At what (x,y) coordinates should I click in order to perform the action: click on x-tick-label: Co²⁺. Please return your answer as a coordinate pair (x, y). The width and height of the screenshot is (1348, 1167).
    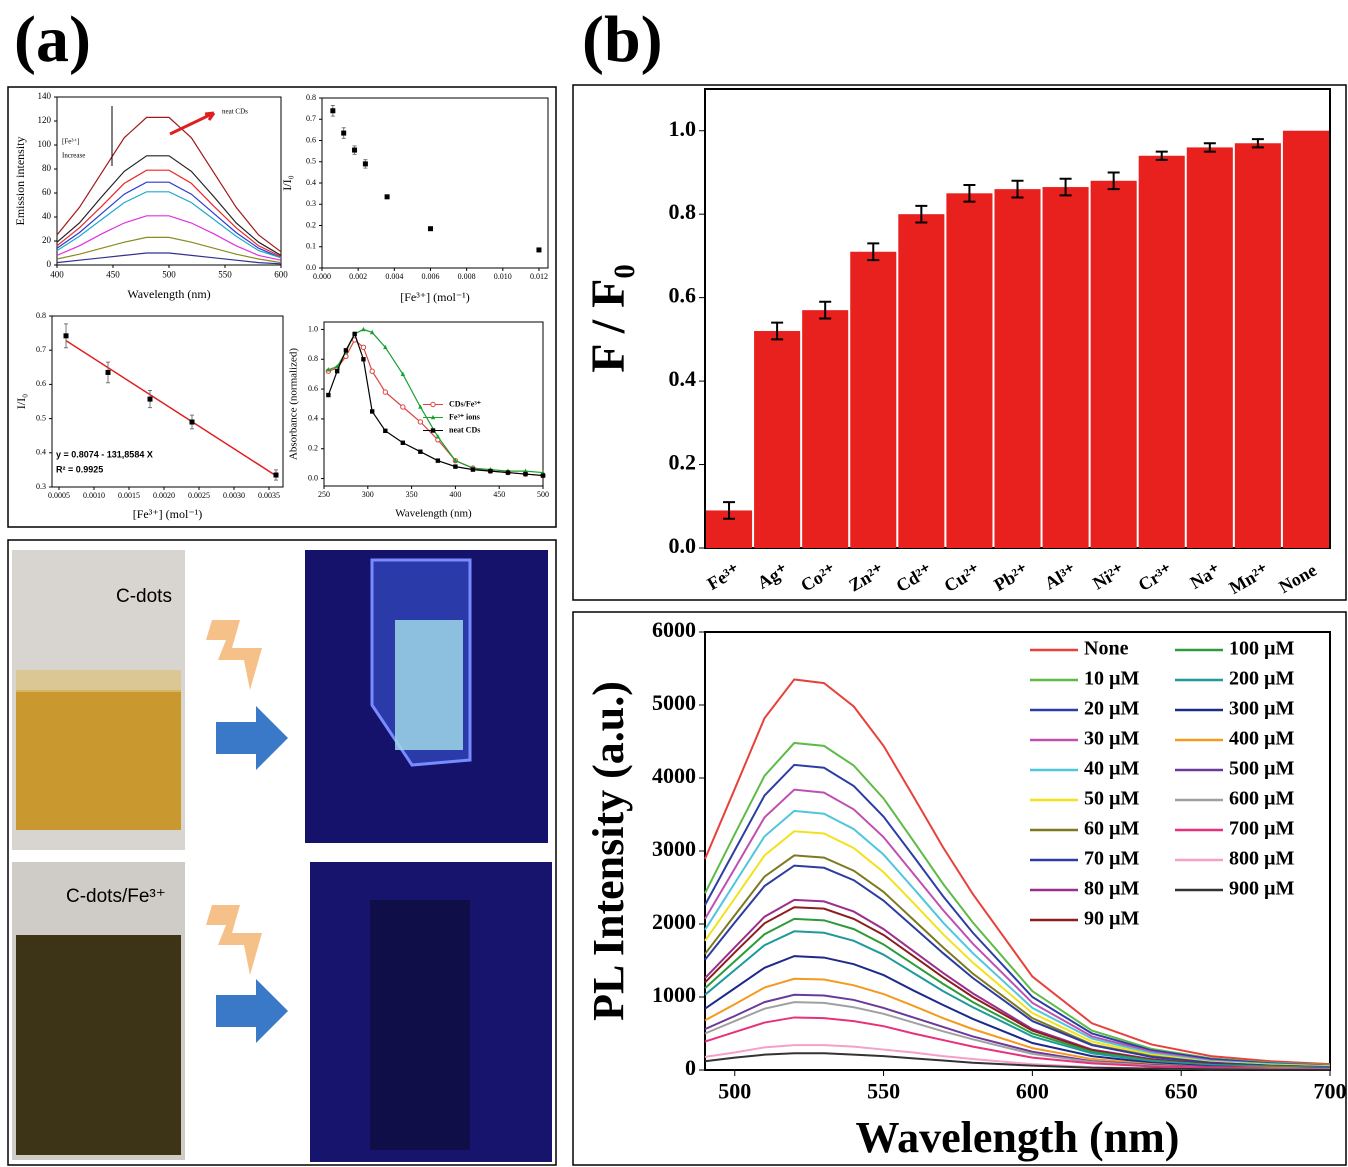
    Looking at the image, I should click on (818, 578).